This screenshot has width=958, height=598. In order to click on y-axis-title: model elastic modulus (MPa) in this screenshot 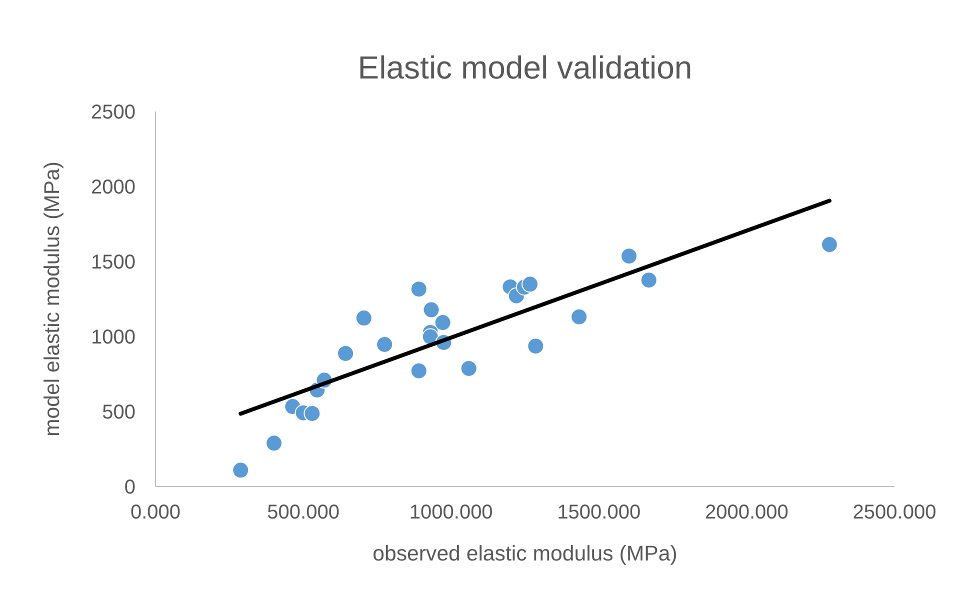, I will do `click(52, 299)`.